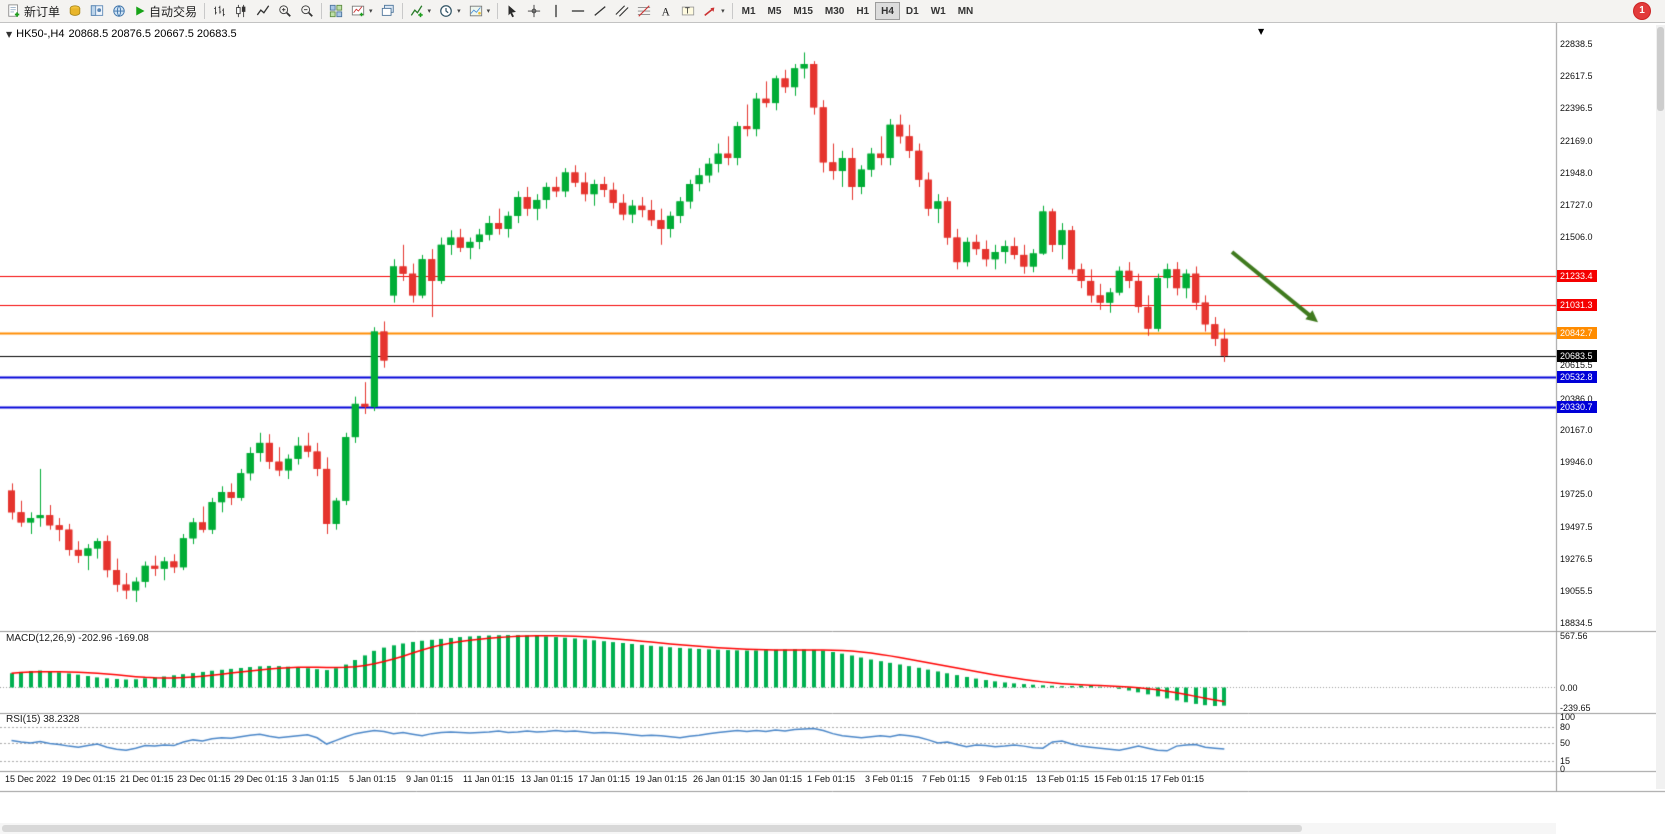  I want to click on bar-chart-icon, so click(219, 11).